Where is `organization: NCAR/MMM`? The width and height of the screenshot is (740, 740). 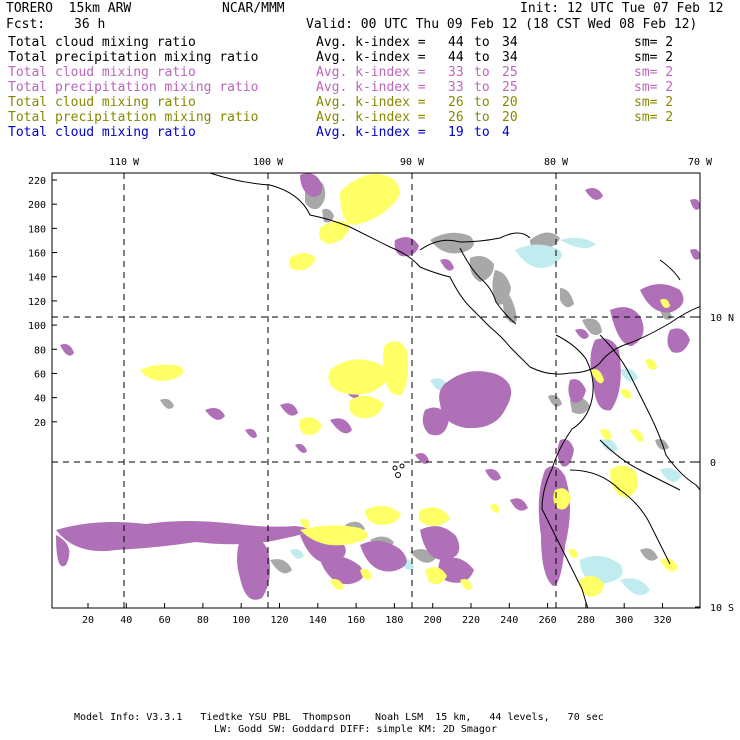 organization: NCAR/MMM is located at coordinates (253, 8).